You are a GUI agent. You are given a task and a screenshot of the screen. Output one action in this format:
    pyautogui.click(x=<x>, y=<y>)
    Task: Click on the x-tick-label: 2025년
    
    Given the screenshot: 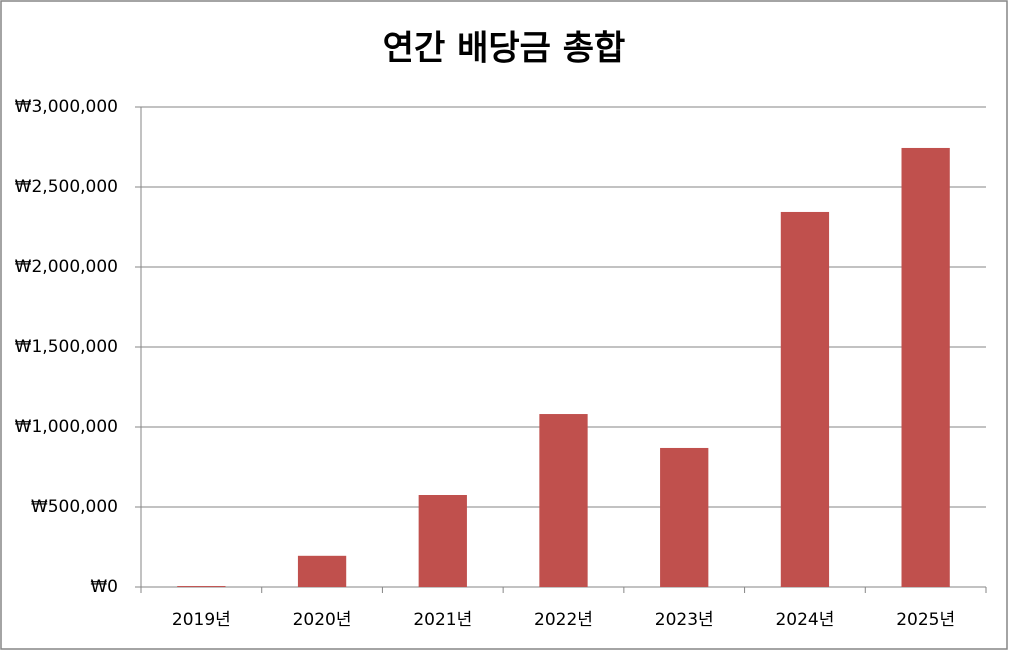 What is the action you would take?
    pyautogui.click(x=925, y=620)
    